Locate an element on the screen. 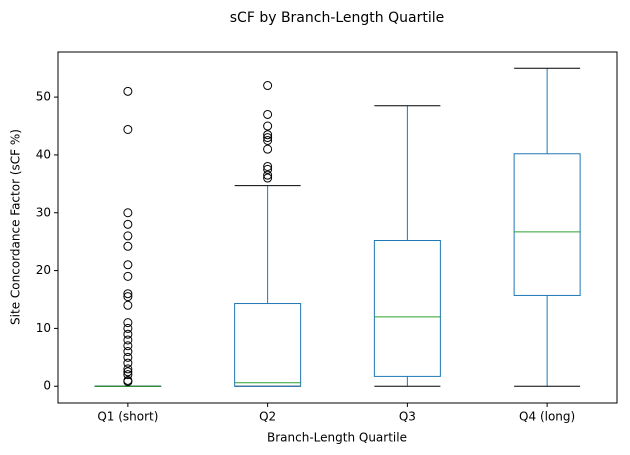 Image resolution: width=630 pixels, height=455 pixels. y-tick-label: 0 is located at coordinates (47, 386).